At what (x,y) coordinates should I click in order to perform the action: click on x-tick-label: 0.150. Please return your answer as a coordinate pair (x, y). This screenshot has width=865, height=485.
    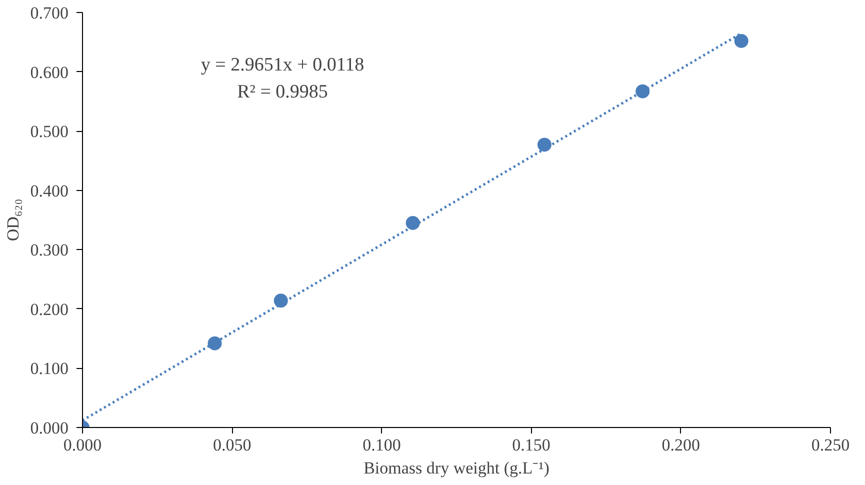
    Looking at the image, I should click on (531, 445).